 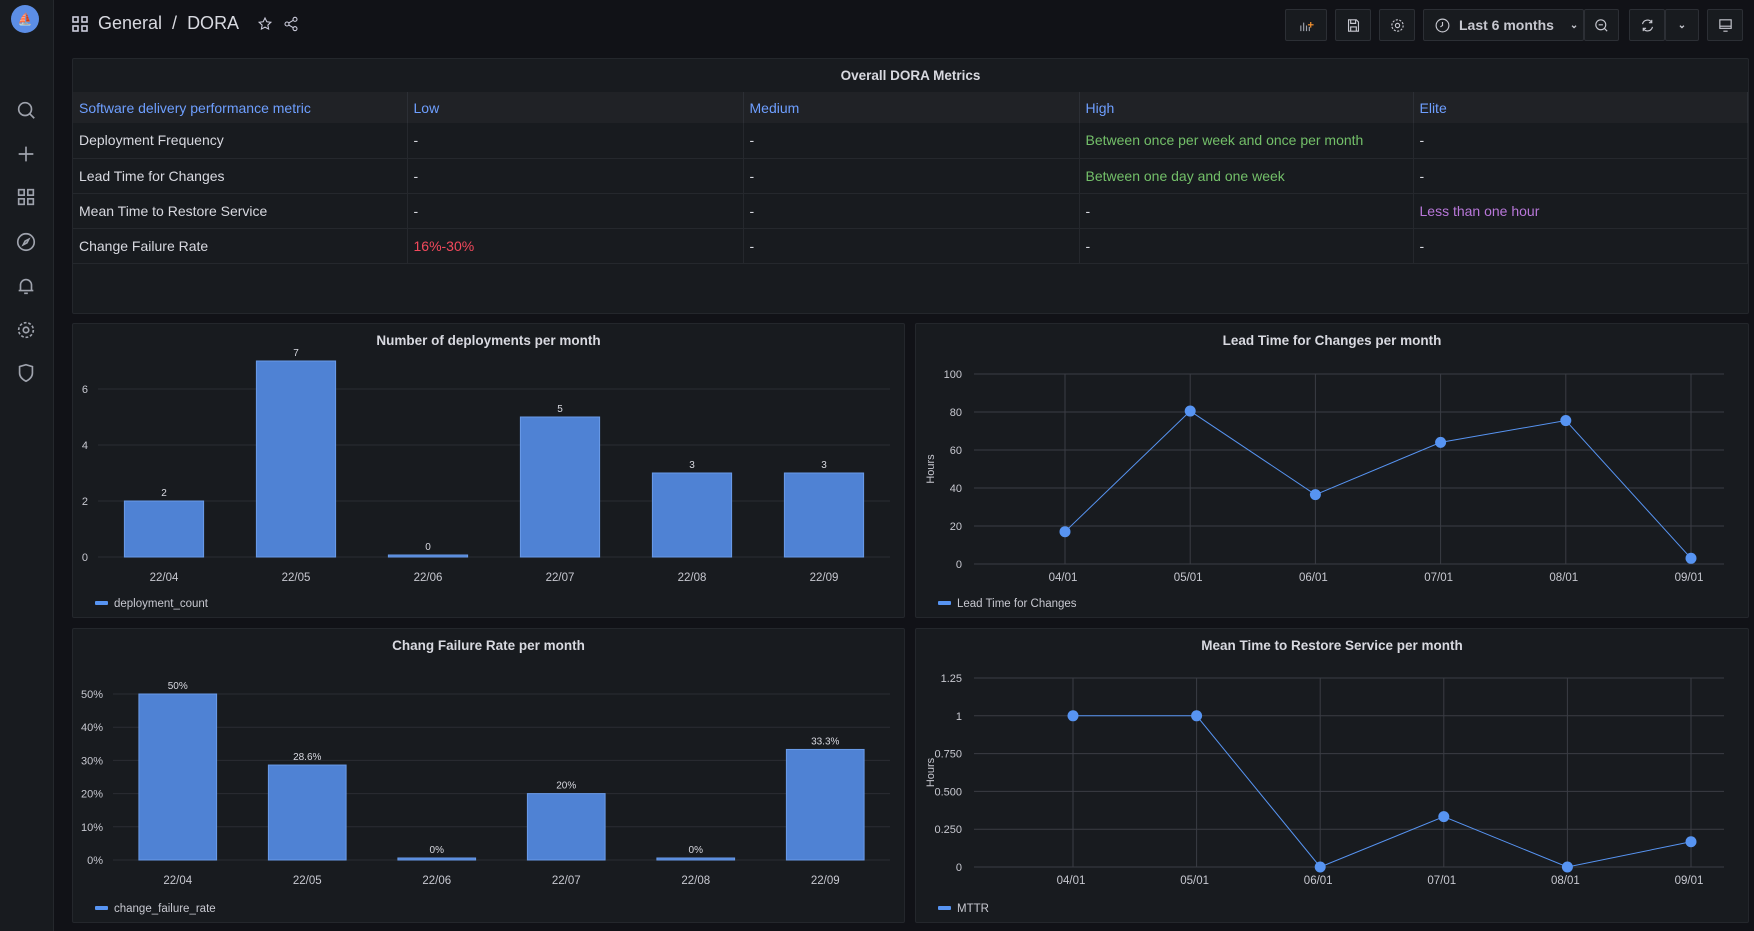 I want to click on time-range-picker: Last 6 months ⌄, so click(x=1503, y=25).